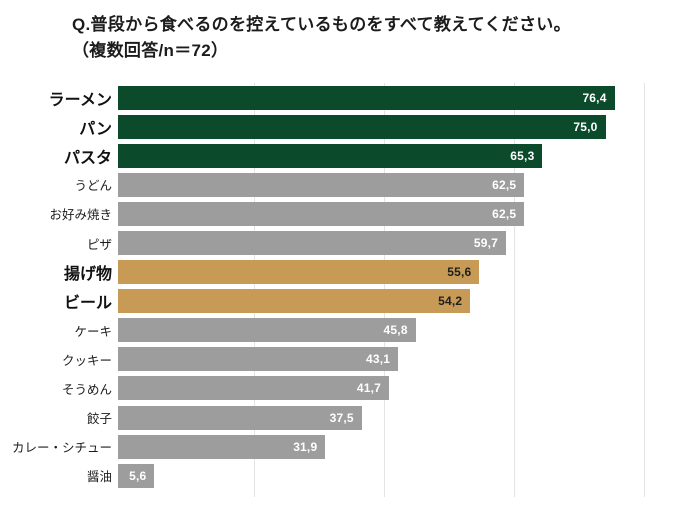  I want to click on bar: 75,0, so click(362, 126).